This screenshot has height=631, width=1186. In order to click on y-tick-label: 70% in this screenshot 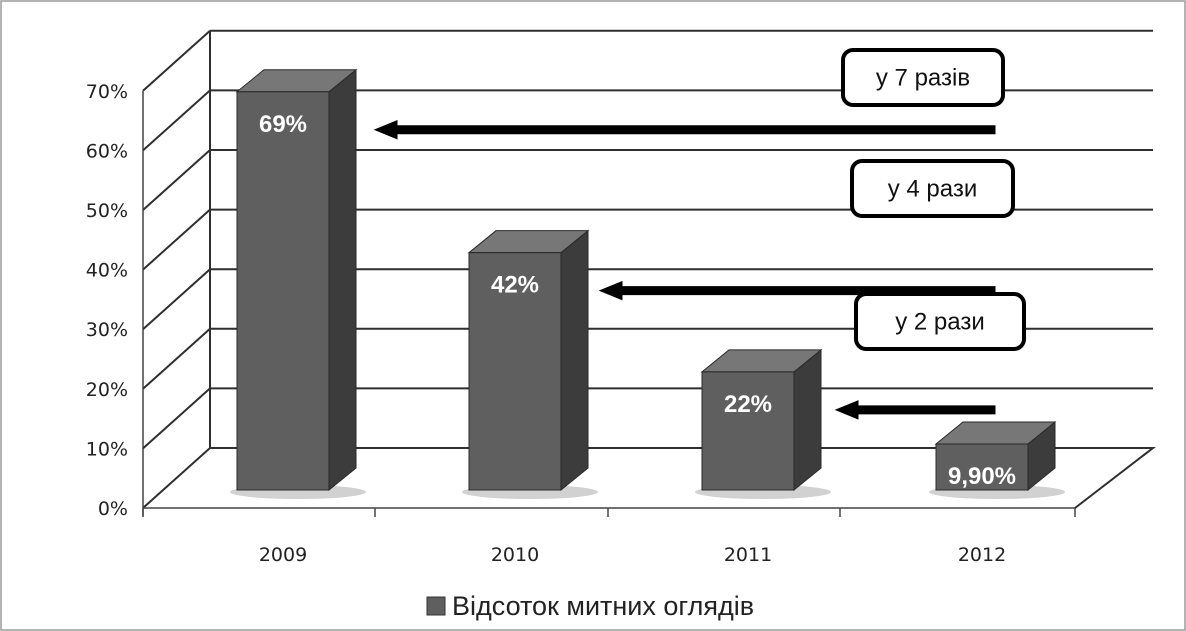, I will do `click(107, 92)`.